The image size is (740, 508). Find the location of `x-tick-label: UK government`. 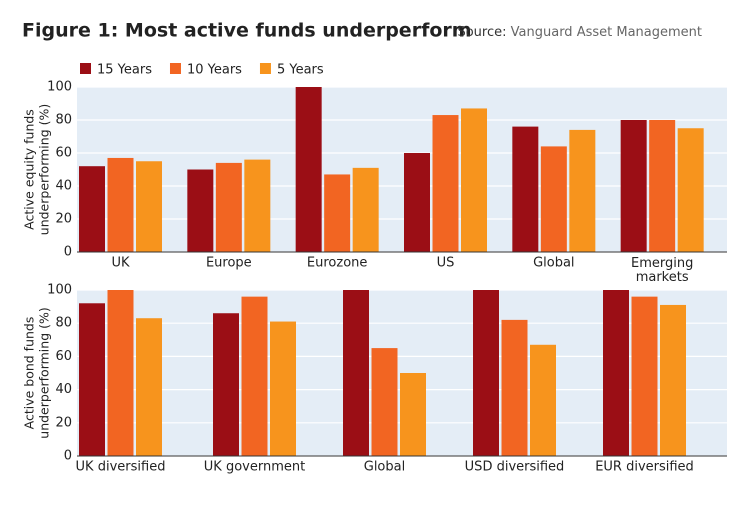

x-tick-label: UK government is located at coordinates (254, 467).